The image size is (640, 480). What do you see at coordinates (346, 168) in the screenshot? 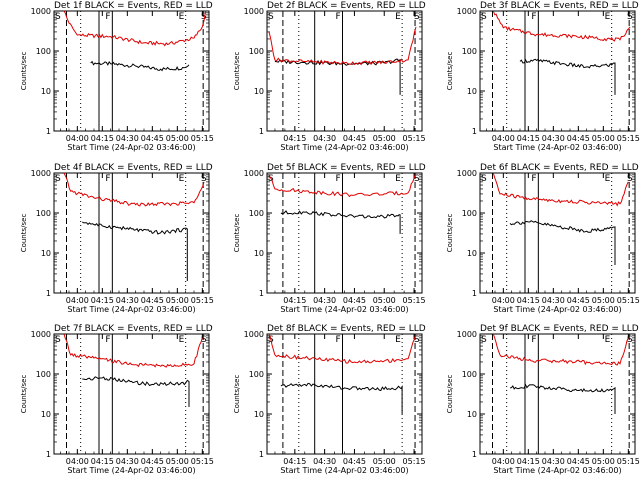
I see `panel-title: Det 5f BLACK = Events, RED = LLD` at bounding box center [346, 168].